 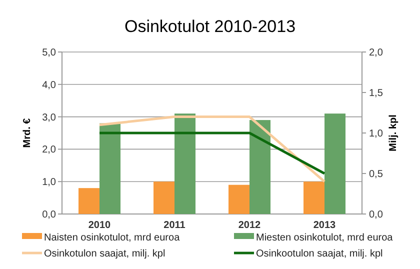 What do you see at coordinates (175, 225) in the screenshot?
I see `x-tick-label: 2011` at bounding box center [175, 225].